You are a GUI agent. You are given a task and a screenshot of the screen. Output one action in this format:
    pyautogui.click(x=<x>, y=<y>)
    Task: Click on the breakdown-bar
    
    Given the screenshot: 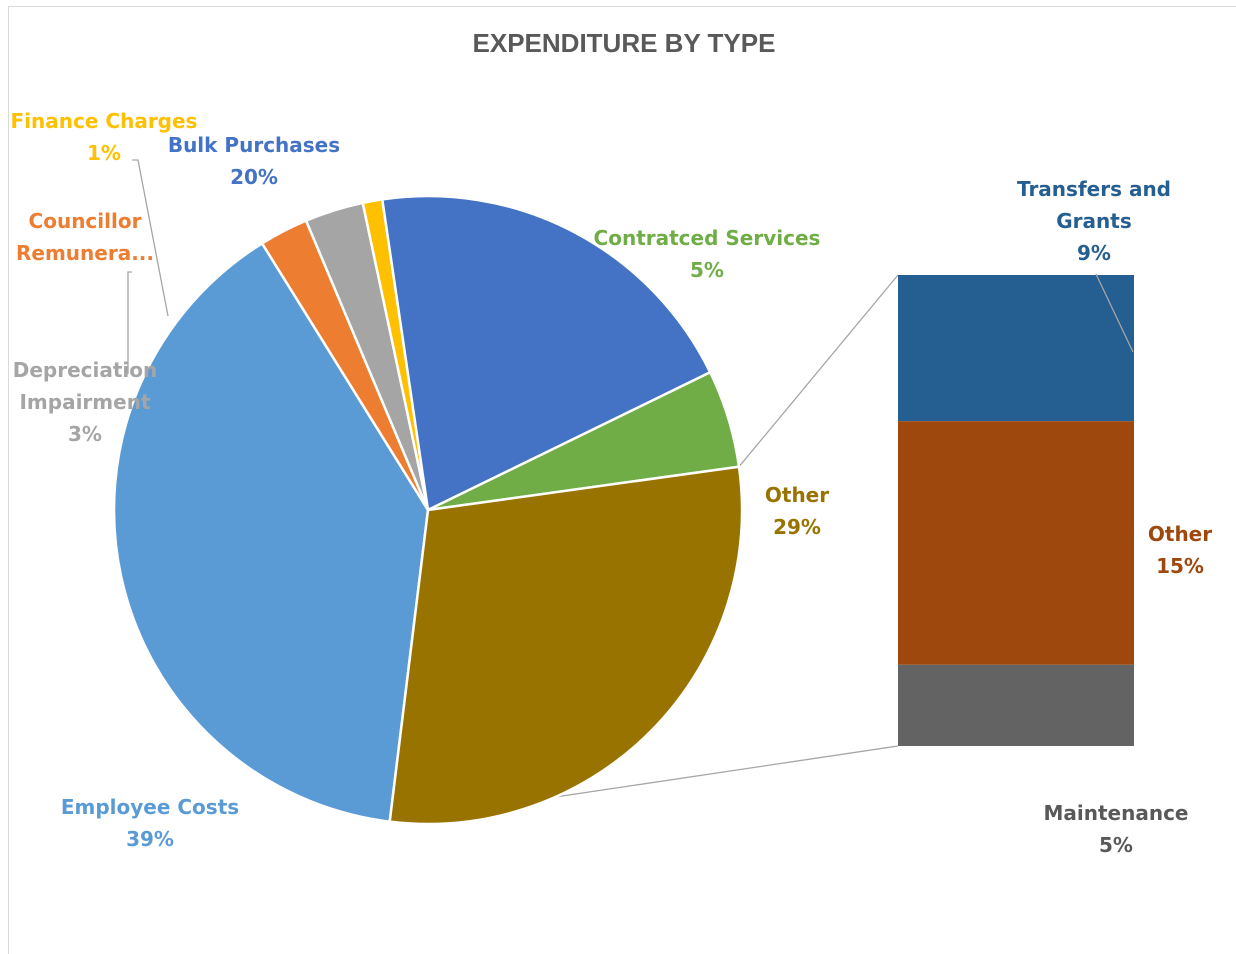 What is the action you would take?
    pyautogui.click(x=1016, y=510)
    